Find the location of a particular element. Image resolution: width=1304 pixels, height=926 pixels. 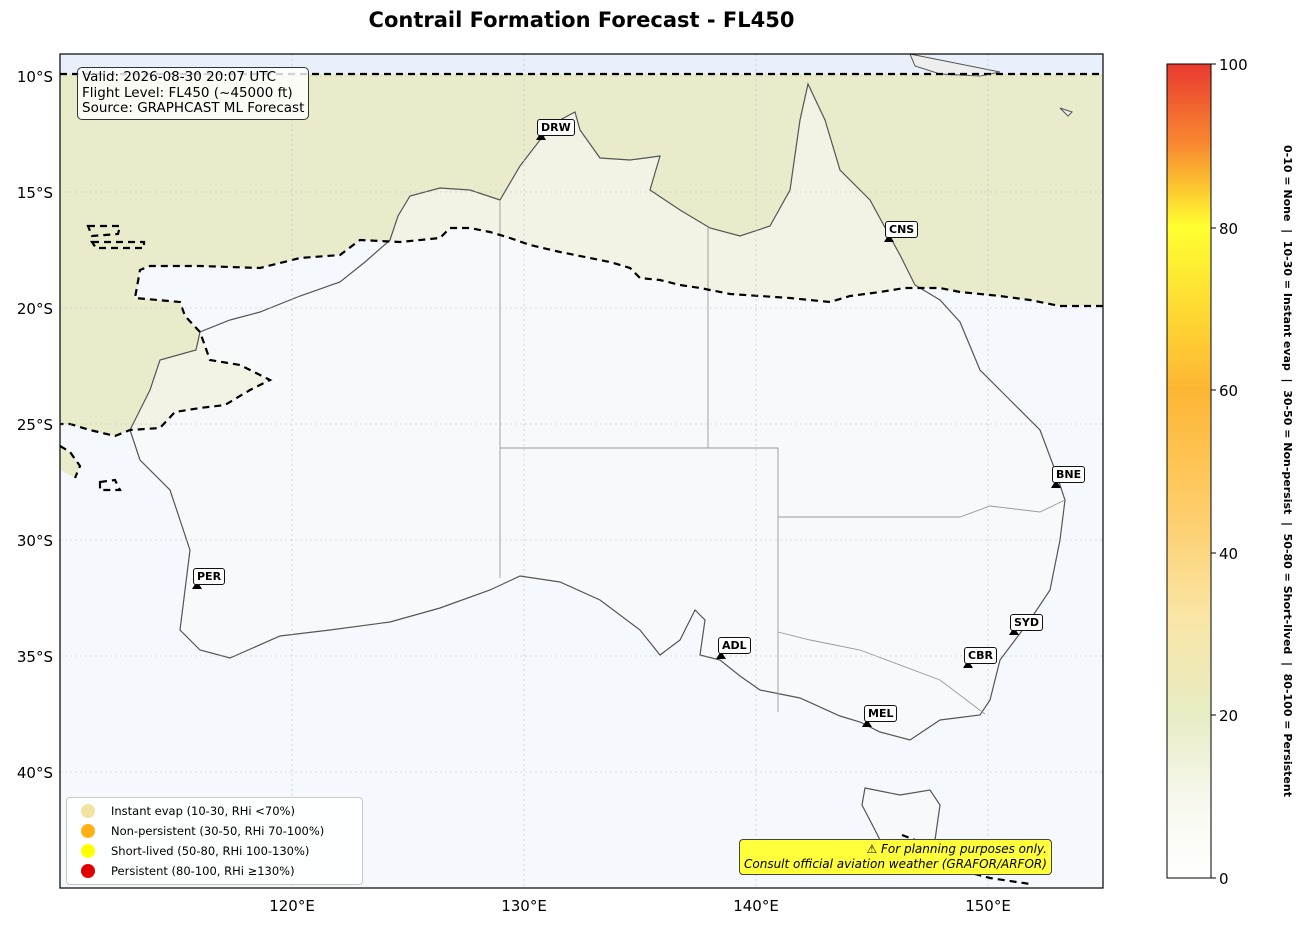

warning-line-1: ⚠ For planning purposes only. is located at coordinates (956, 849).